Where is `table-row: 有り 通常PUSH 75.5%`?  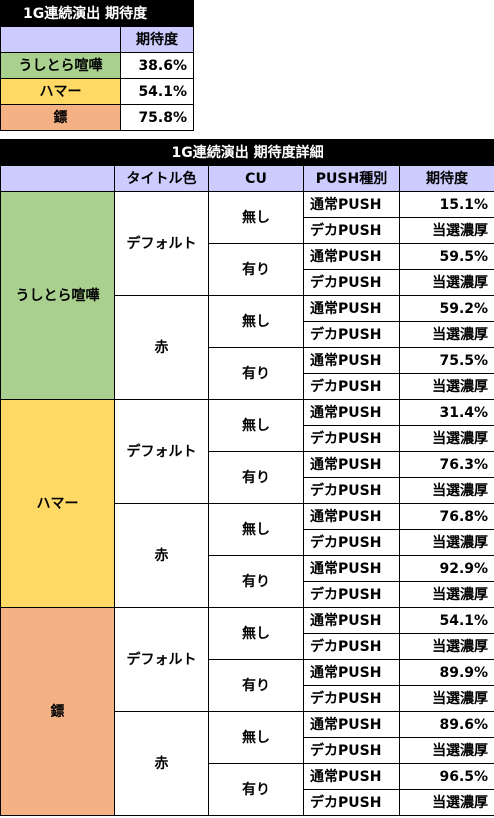 table-row: 有り 通常PUSH 75.5% is located at coordinates (247, 373).